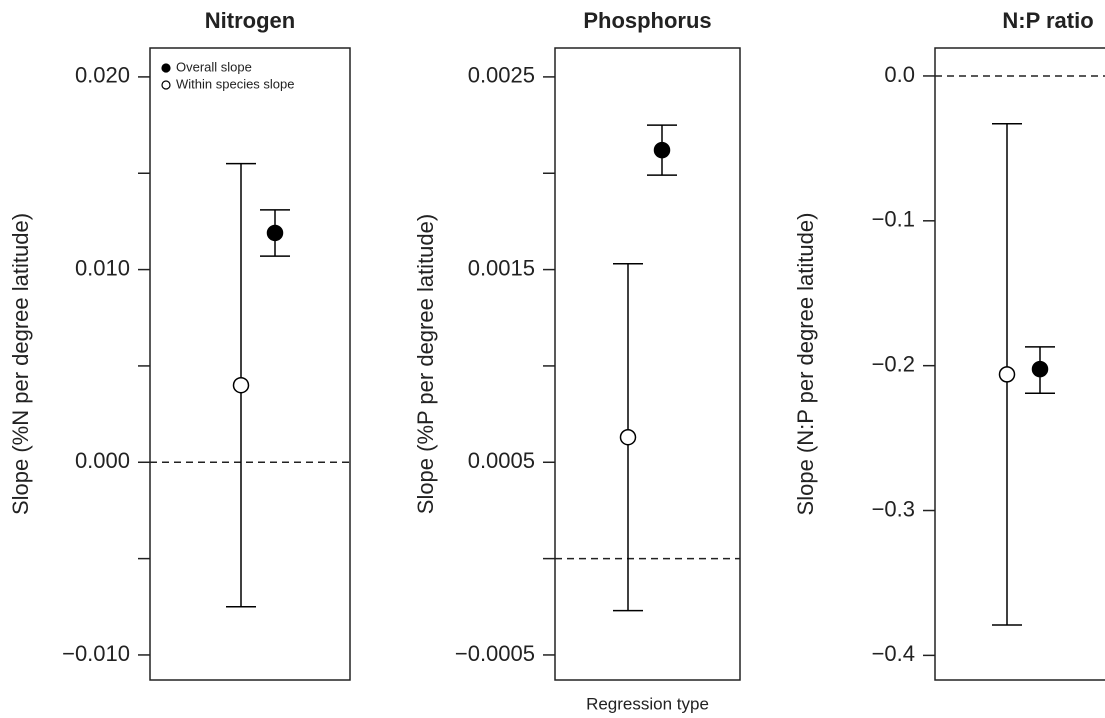  I want to click on legend-label: Overall slope, so click(214, 66).